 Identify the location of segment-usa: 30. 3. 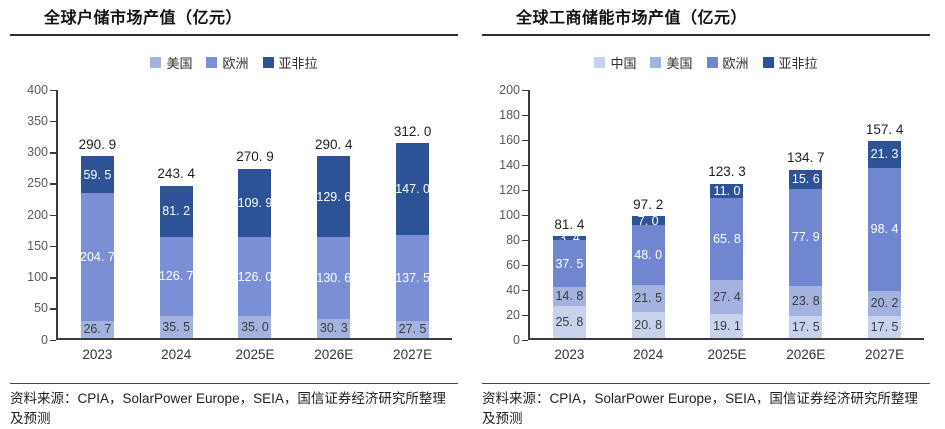
(334, 328).